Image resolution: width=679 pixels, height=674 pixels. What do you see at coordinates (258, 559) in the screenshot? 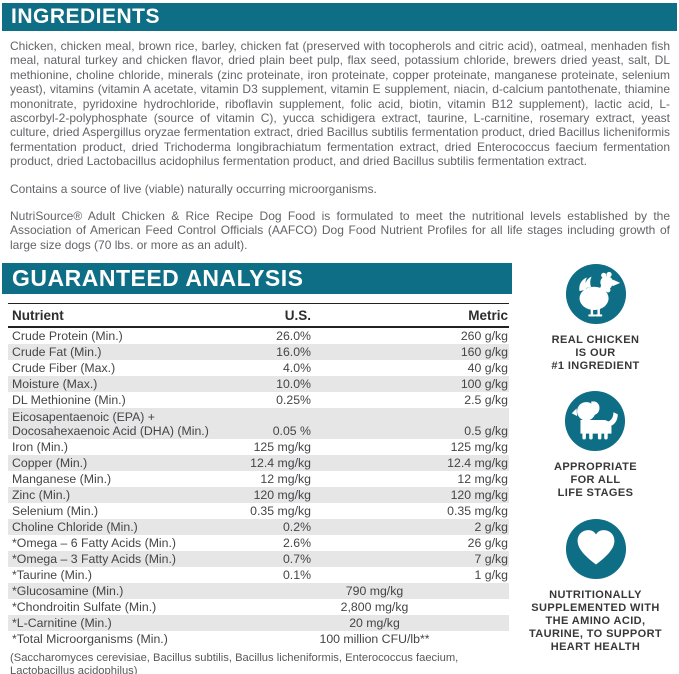
I see `analysis-row: *Omega – 3 Fatty Acids (Min.) 0.7% 7 g/kg` at bounding box center [258, 559].